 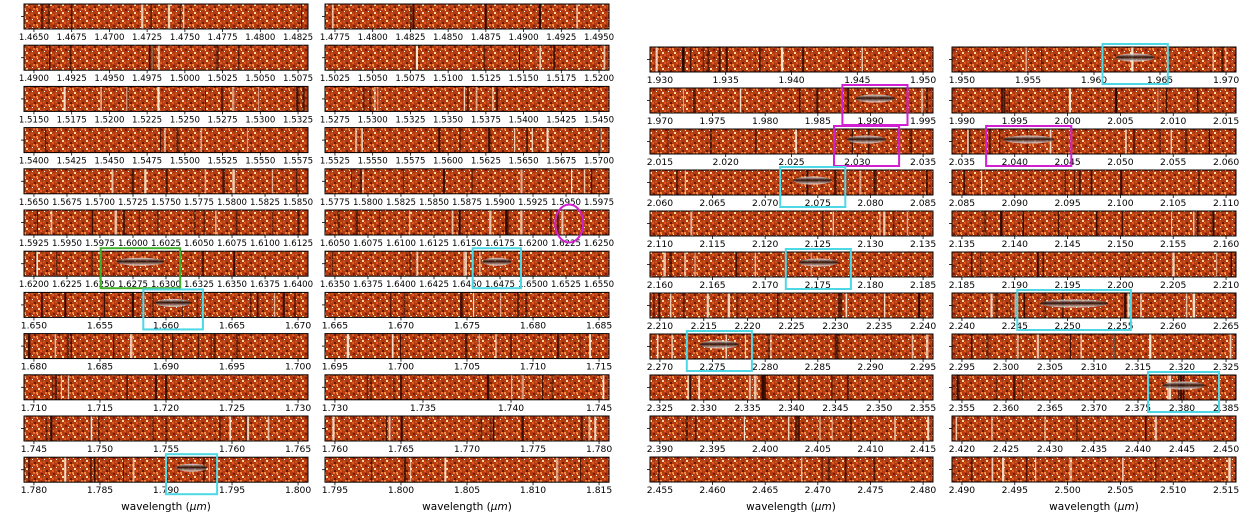 What do you see at coordinates (791, 312) in the screenshot?
I see `spectrum-panel: 2.210 2.215 2.220 2.225 2.230 2.235 2.240` at bounding box center [791, 312].